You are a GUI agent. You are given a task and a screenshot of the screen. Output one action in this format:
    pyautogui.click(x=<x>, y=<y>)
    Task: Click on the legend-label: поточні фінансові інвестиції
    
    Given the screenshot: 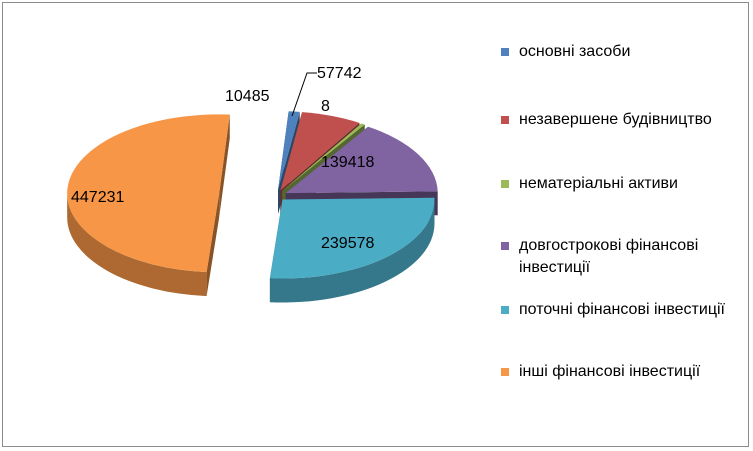 What is the action you would take?
    pyautogui.click(x=622, y=309)
    